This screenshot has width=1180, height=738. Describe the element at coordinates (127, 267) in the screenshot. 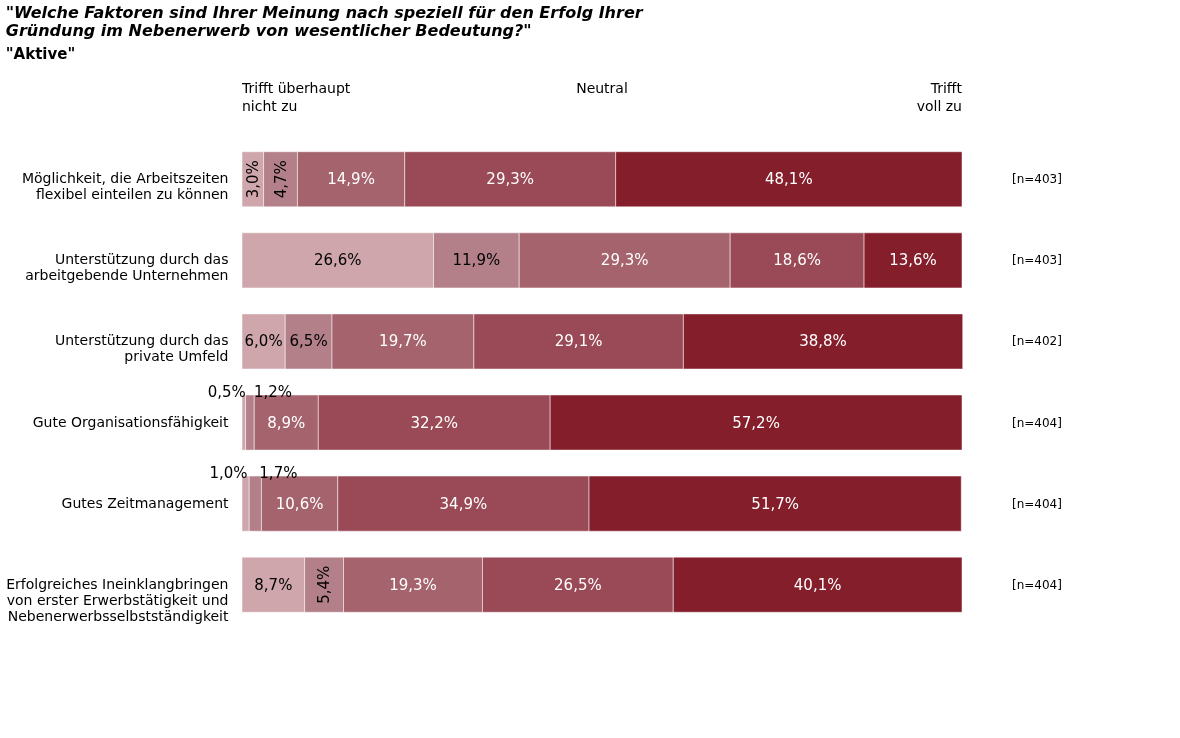

I see `y-tick-label: Unterstützung durch das arbeitgebende Unternehmen` at that location.